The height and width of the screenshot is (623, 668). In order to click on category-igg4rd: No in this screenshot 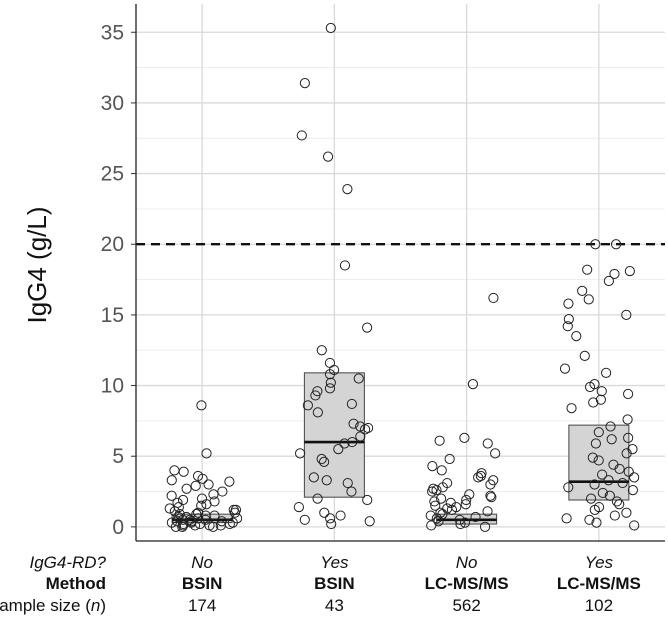, I will do `click(467, 562)`.